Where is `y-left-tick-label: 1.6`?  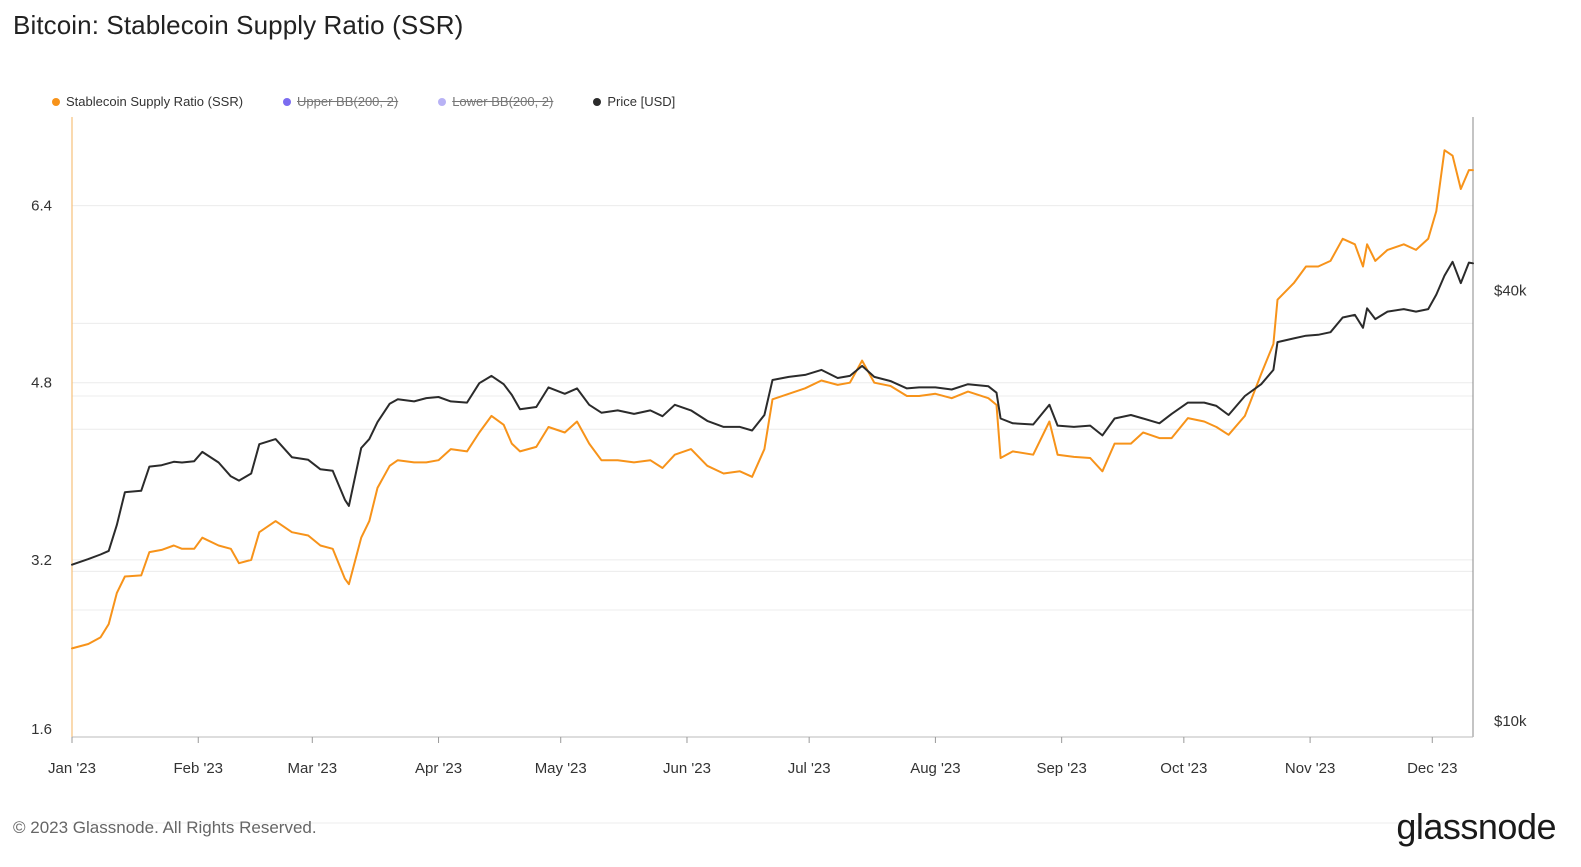 y-left-tick-label: 1.6 is located at coordinates (41, 729).